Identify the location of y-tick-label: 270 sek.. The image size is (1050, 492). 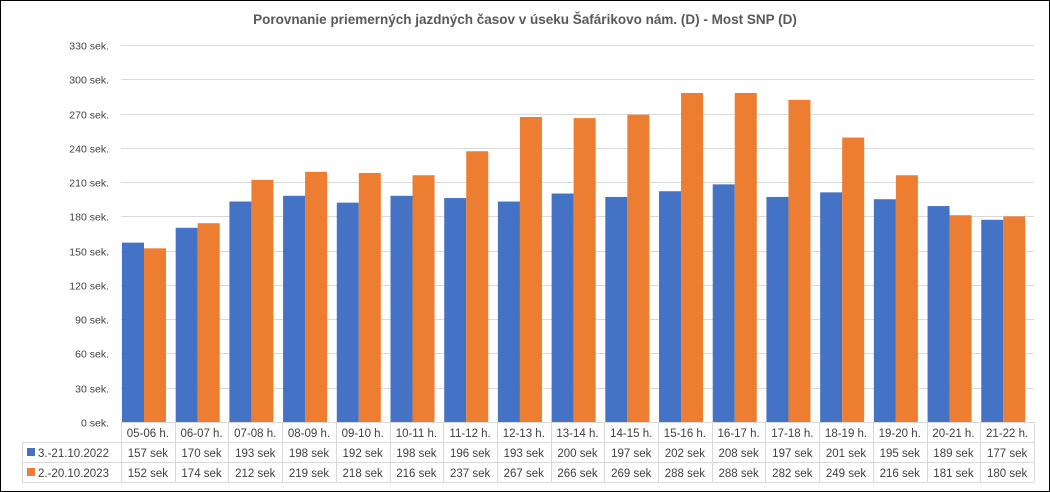
(89, 116).